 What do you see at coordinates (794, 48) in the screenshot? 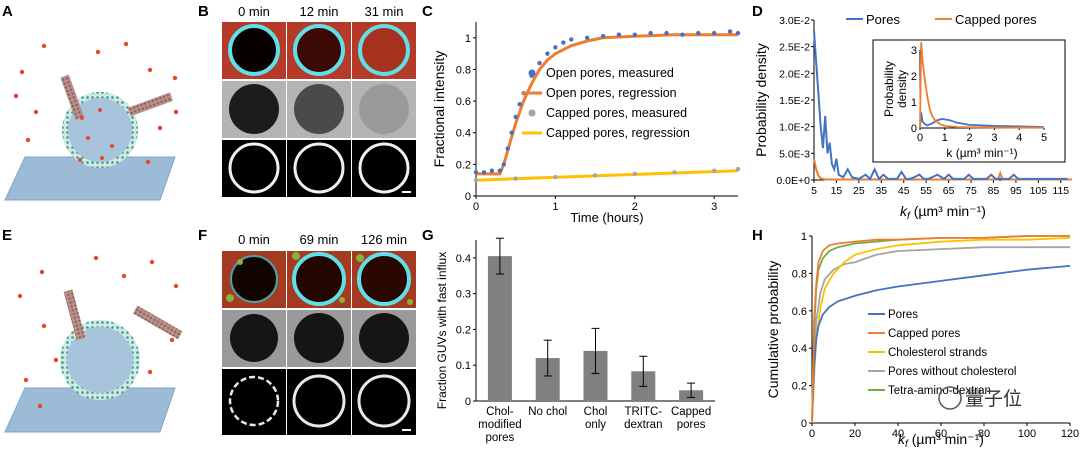
I see `y-tick-label: 2.5E-2` at bounding box center [794, 48].